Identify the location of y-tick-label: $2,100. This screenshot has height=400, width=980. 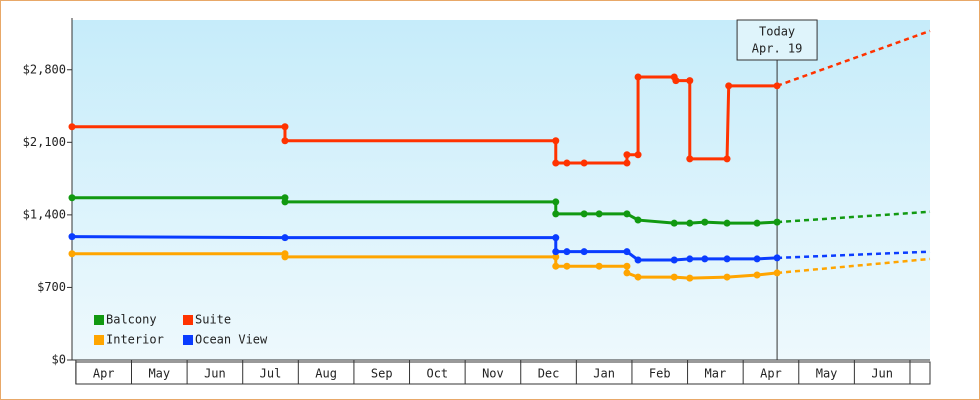
(44, 142).